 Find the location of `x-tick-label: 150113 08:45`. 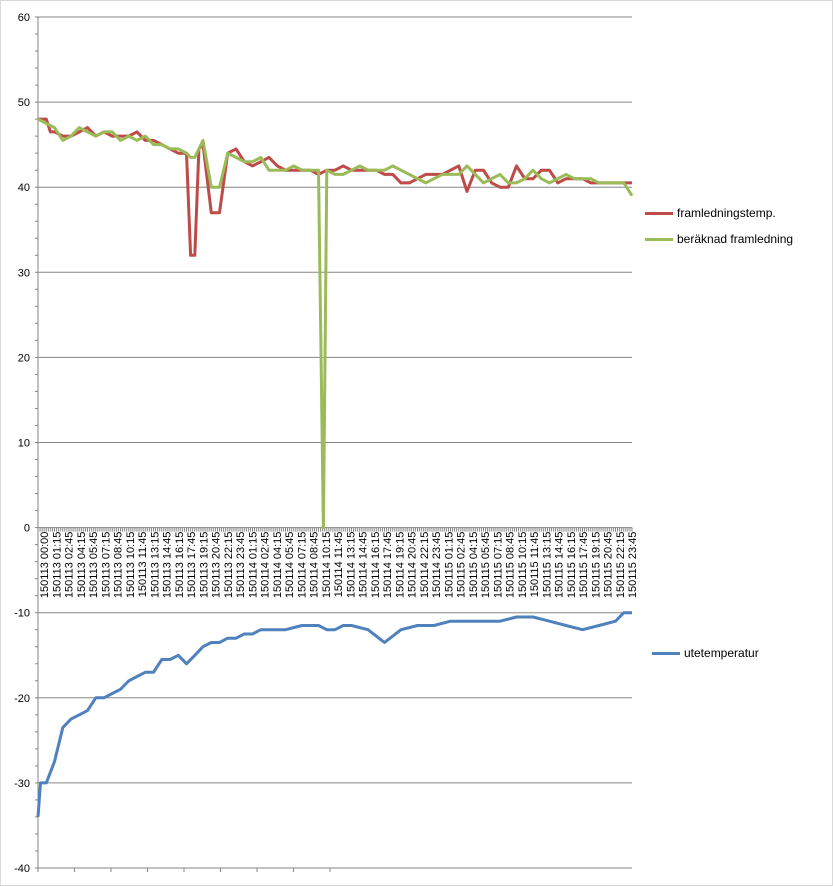

x-tick-label: 150113 08:45 is located at coordinates (119, 565).